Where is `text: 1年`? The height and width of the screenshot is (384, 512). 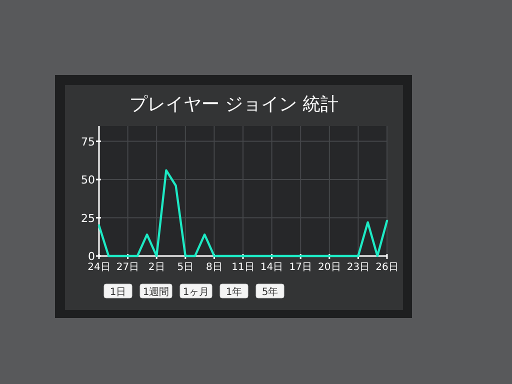 text: 1年 is located at coordinates (234, 292).